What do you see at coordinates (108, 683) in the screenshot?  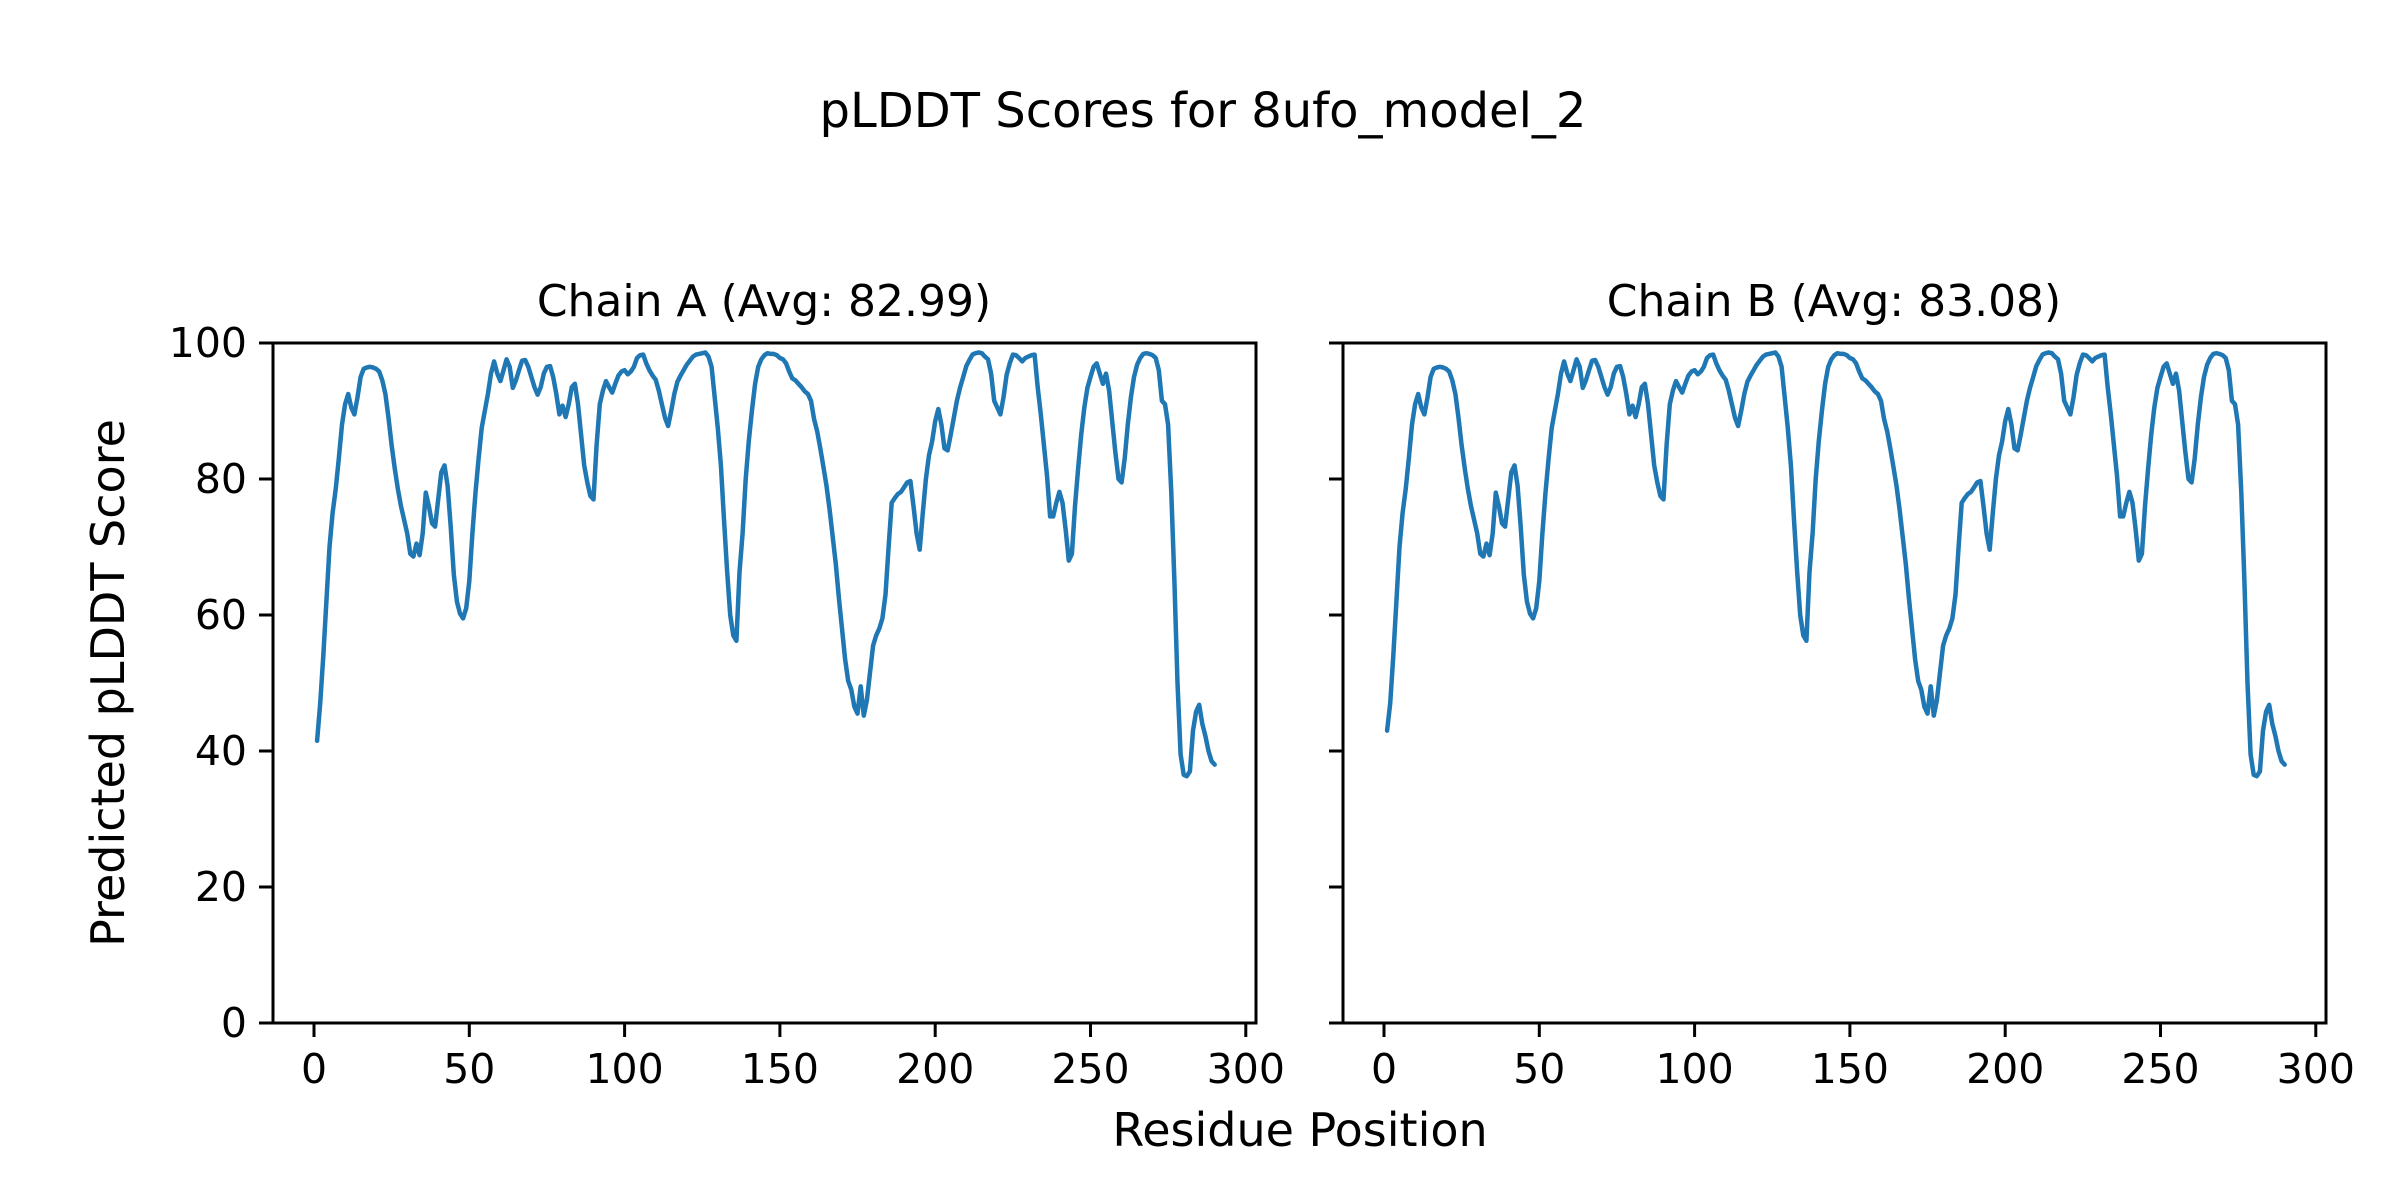 I see `y-axis-label: Predicted pLDDT Score` at bounding box center [108, 683].